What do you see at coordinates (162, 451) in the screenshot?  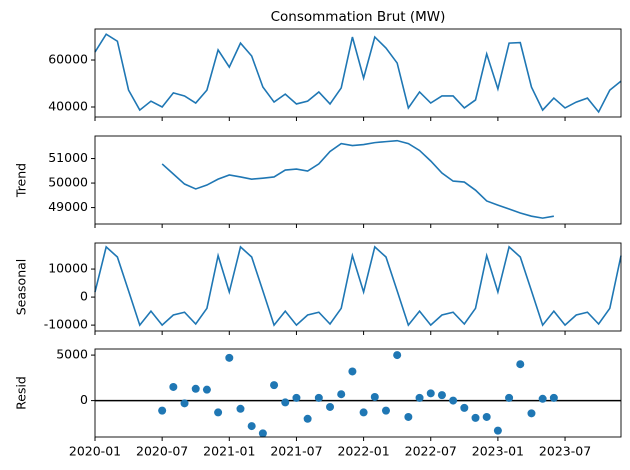 I see `x-tick-label: 2020-07` at bounding box center [162, 451].